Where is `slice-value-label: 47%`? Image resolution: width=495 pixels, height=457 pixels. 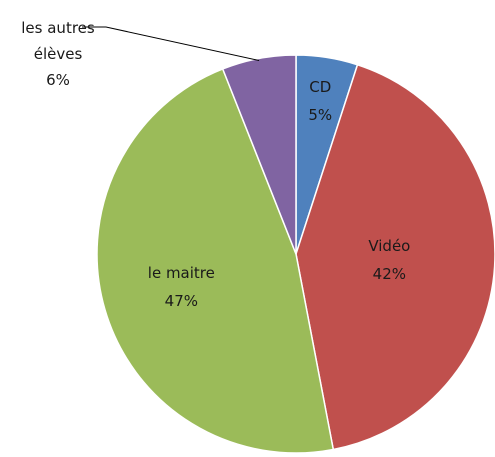 slice-value-label: 47% is located at coordinates (181, 301).